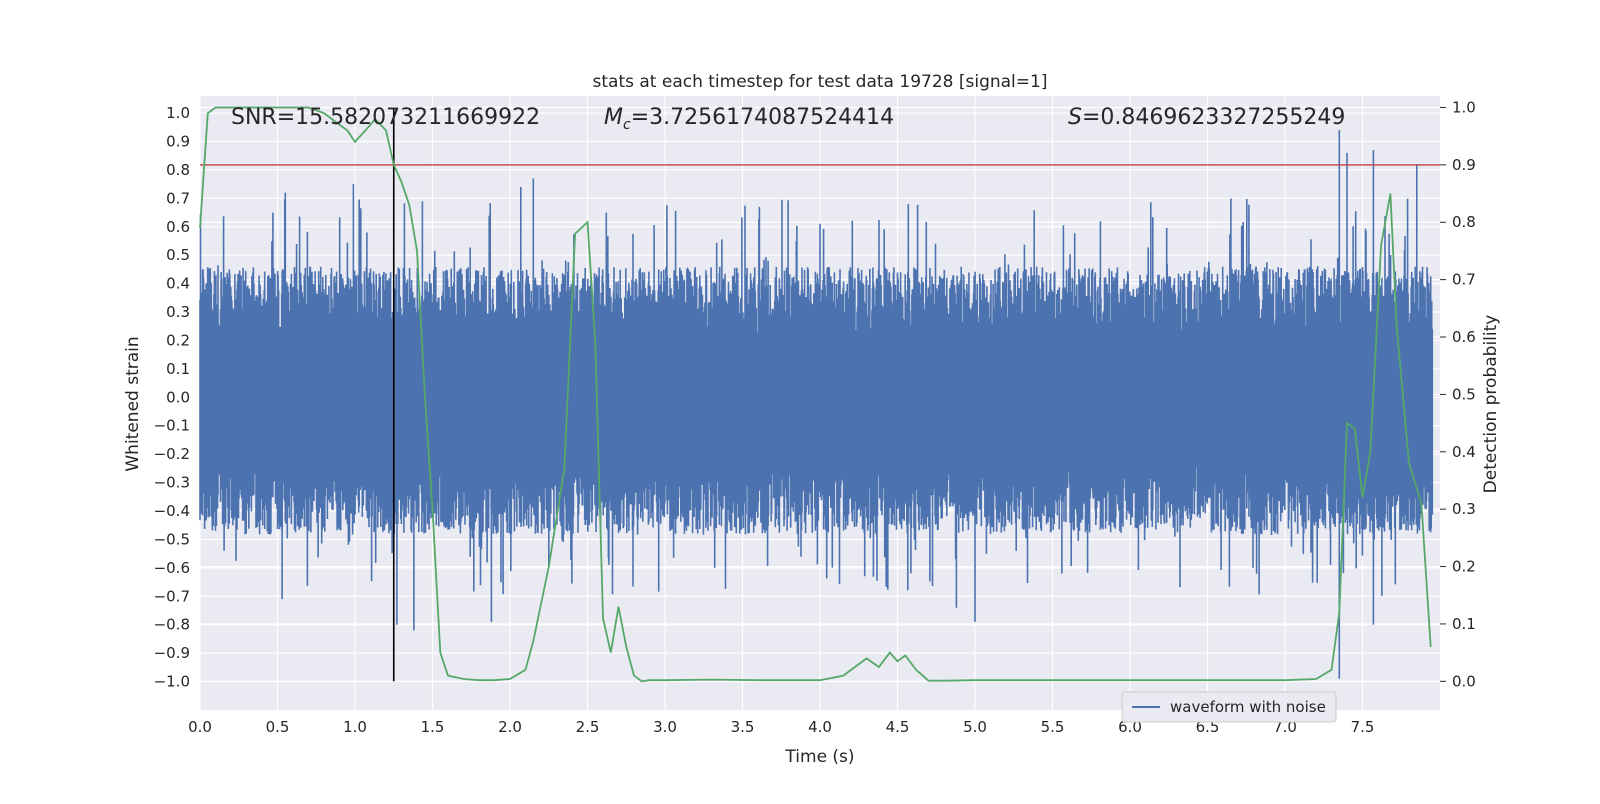 The width and height of the screenshot is (1600, 804). I want to click on y-tick-label: 0.2, so click(178, 340).